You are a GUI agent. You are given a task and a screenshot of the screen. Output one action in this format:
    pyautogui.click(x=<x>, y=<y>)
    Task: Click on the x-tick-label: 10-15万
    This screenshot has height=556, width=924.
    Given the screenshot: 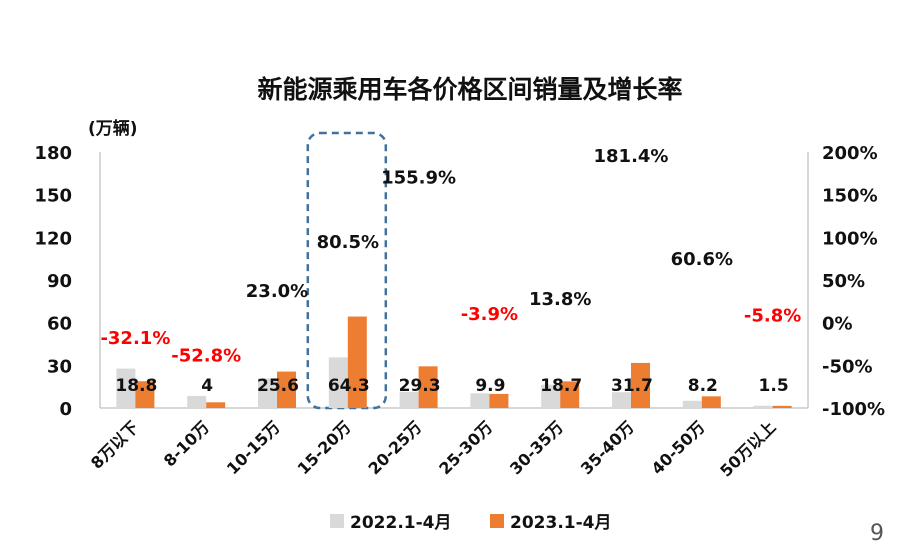 What is the action you would take?
    pyautogui.click(x=253, y=447)
    